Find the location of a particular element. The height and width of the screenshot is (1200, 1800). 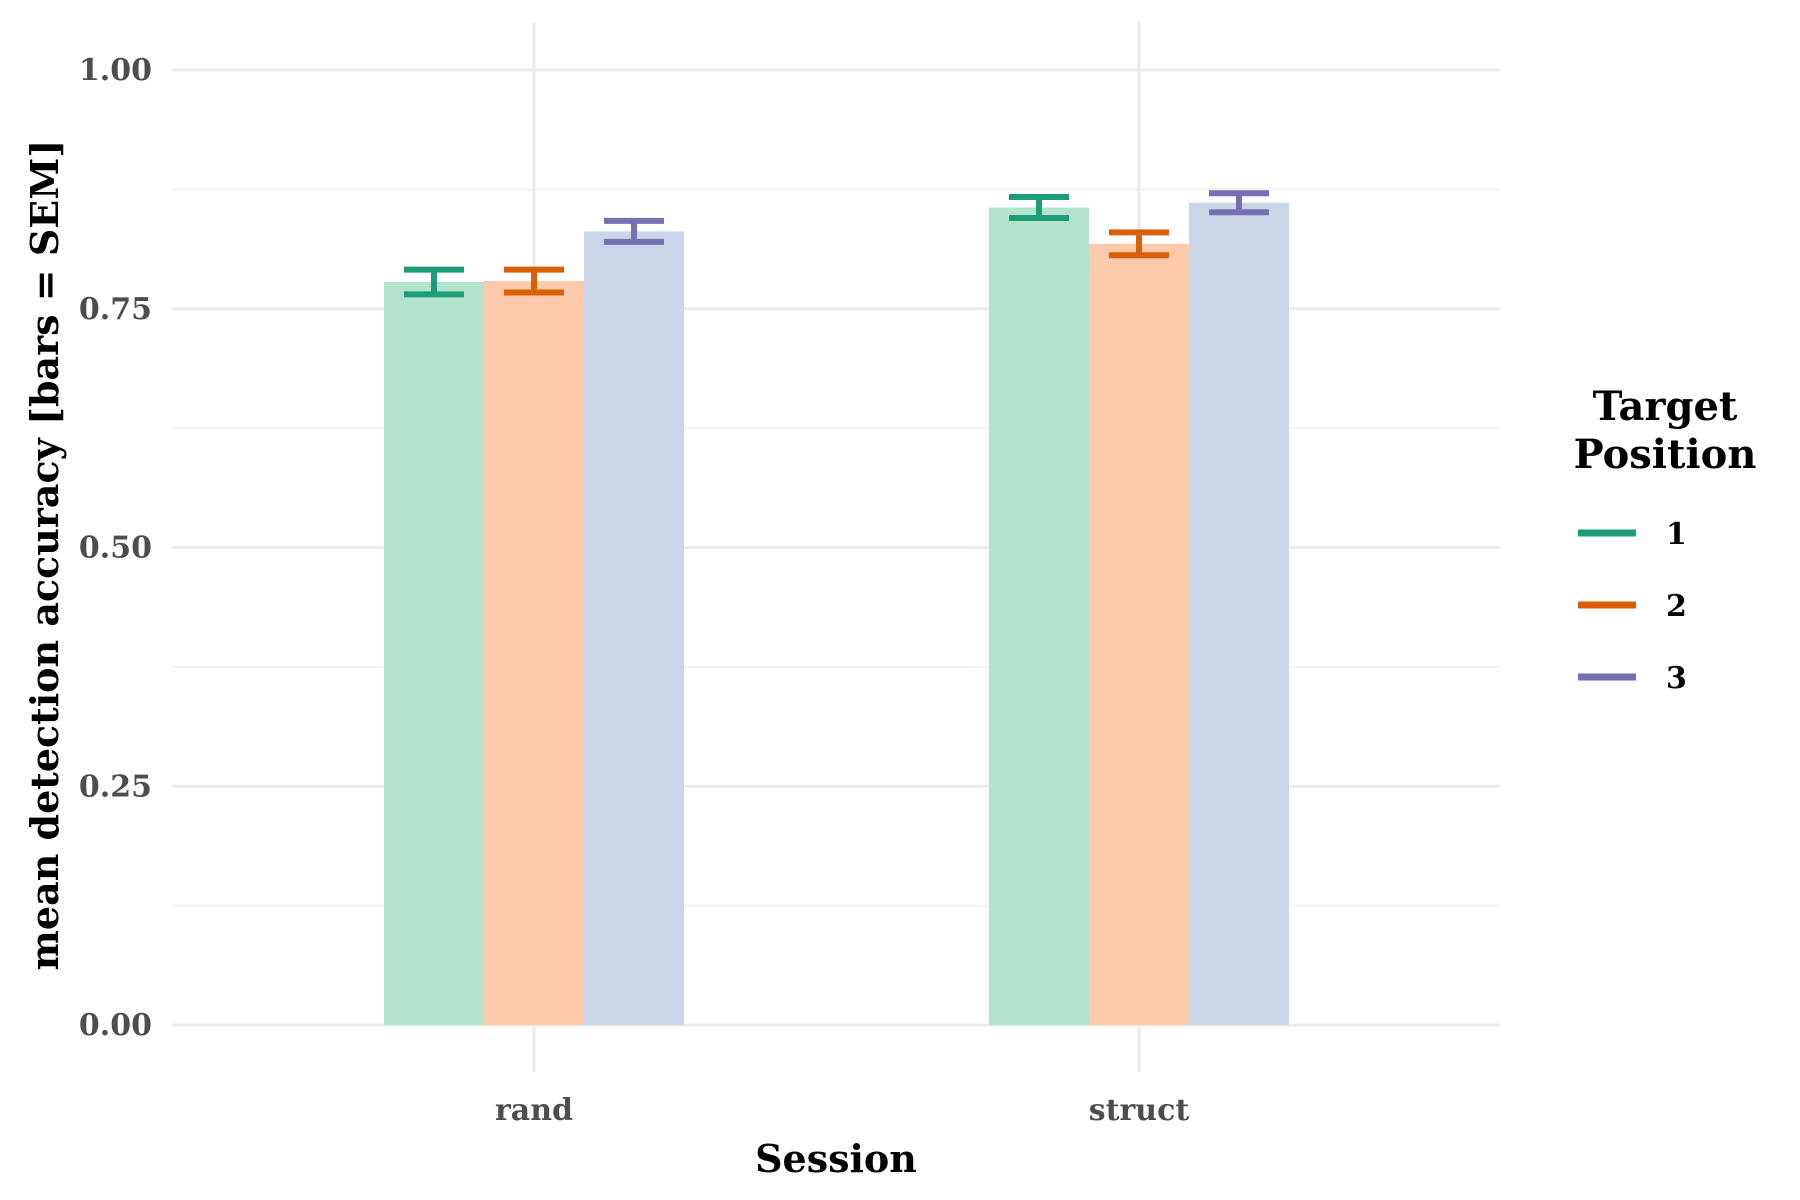

legend-item-2: 2 is located at coordinates (1632, 606).